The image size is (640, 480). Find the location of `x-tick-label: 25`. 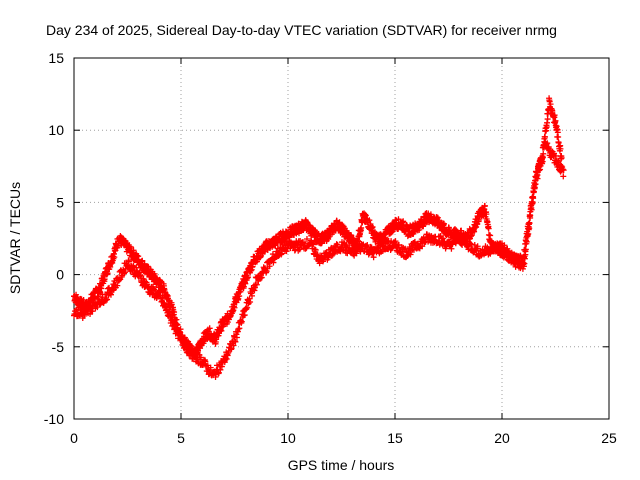

x-tick-label: 25 is located at coordinates (609, 438).